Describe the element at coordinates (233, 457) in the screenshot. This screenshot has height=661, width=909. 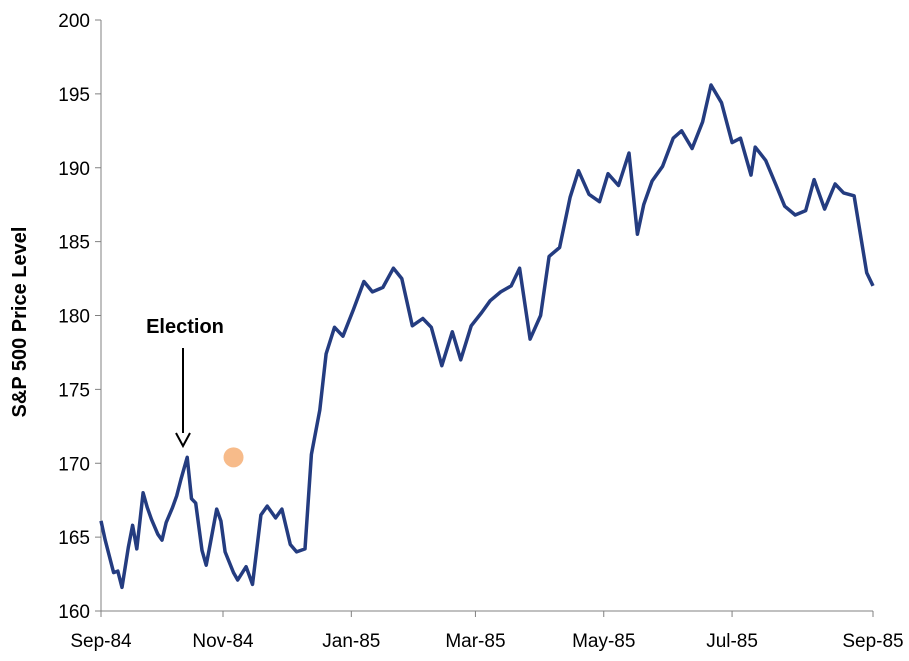
I see `election-marker` at that location.